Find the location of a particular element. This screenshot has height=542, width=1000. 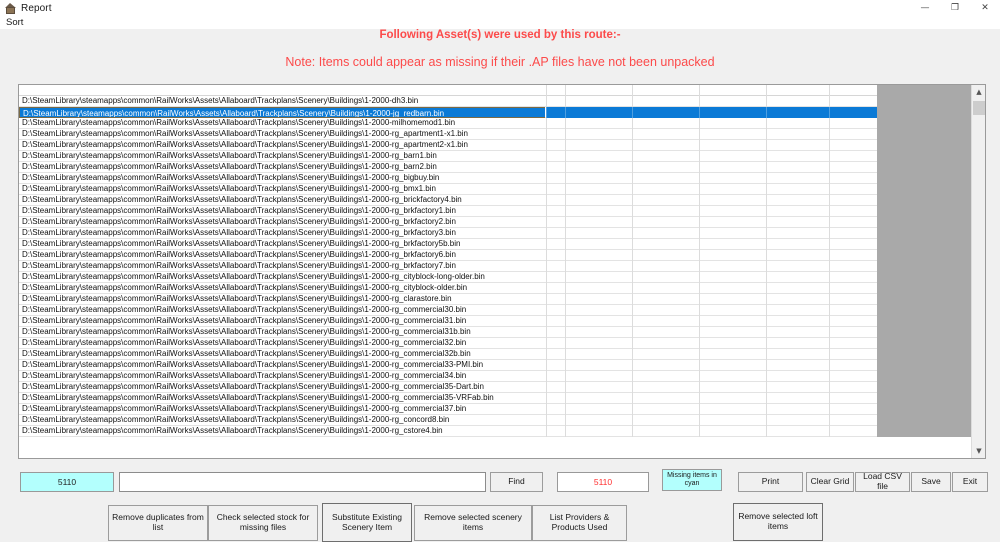

scroll-up-icon: ▲ is located at coordinates (979, 92).